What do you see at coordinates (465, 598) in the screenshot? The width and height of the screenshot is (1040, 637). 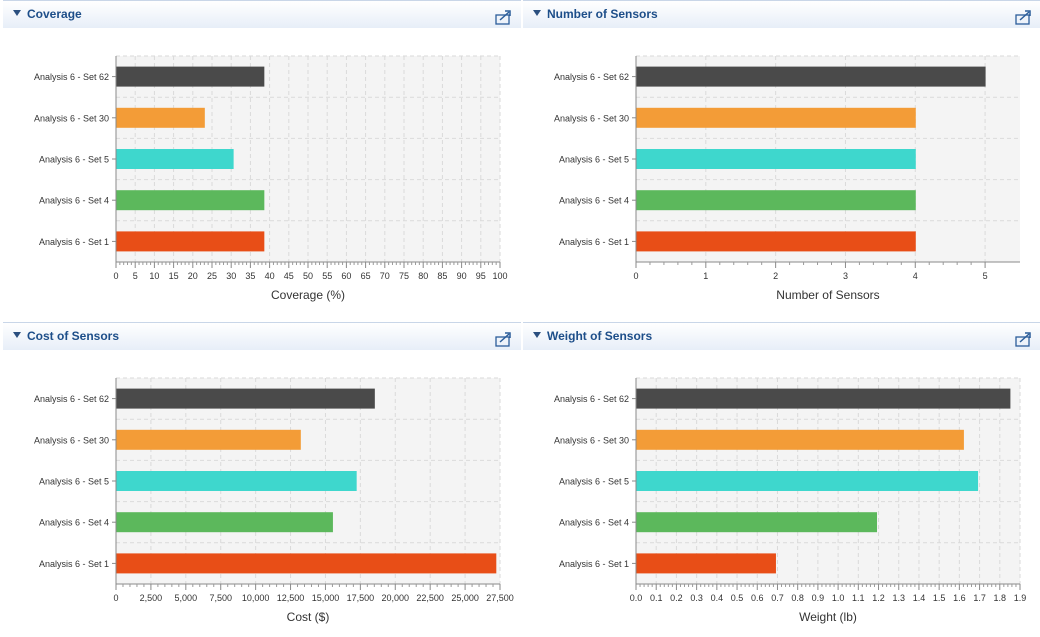 I see `x-tick-label: 25,000` at bounding box center [465, 598].